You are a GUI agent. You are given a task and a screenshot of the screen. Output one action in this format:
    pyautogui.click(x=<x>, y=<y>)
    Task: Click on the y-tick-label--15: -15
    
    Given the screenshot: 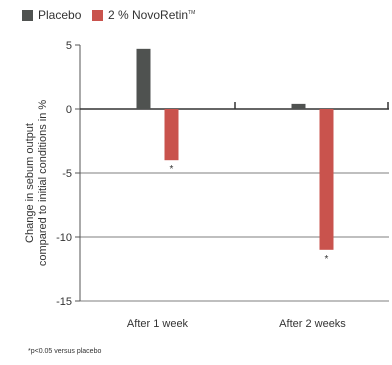 What is the action you would take?
    pyautogui.click(x=64, y=302)
    